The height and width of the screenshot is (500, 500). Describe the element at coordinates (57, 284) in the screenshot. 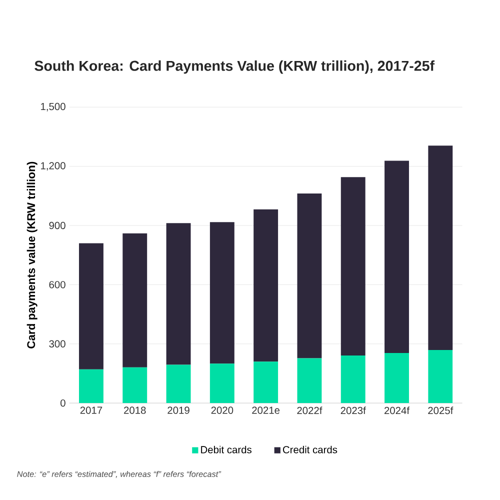

I see `y-tick-label: 600` at that location.